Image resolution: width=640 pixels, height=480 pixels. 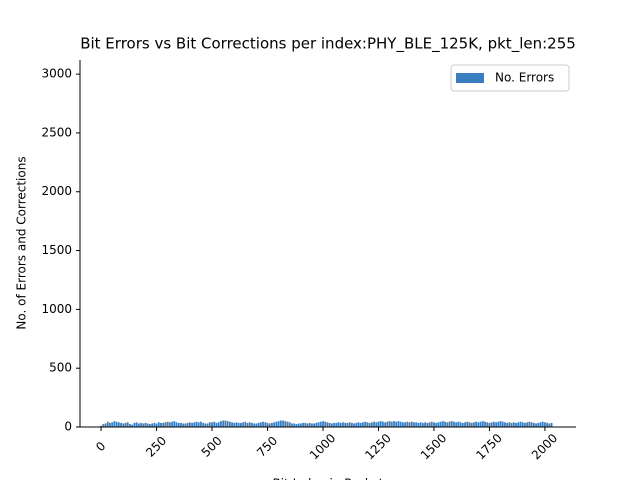 I want to click on x-tick-label: 1000, so click(x=322, y=446).